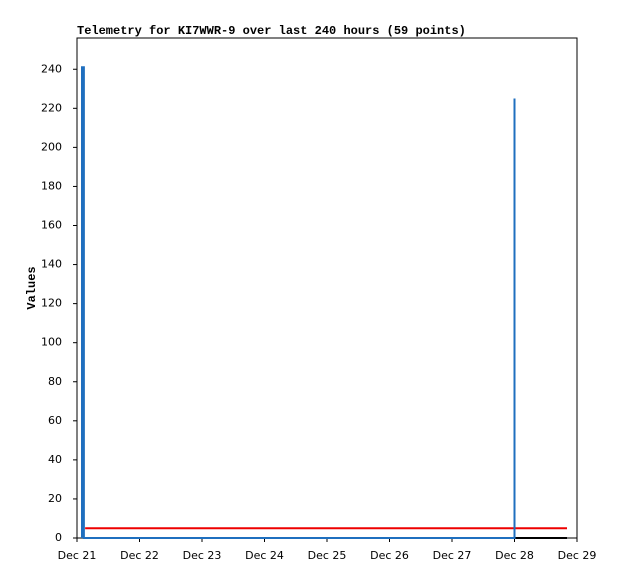 This screenshot has width=618, height=579. What do you see at coordinates (202, 555) in the screenshot?
I see `x-tick-label: Dec 23` at bounding box center [202, 555].